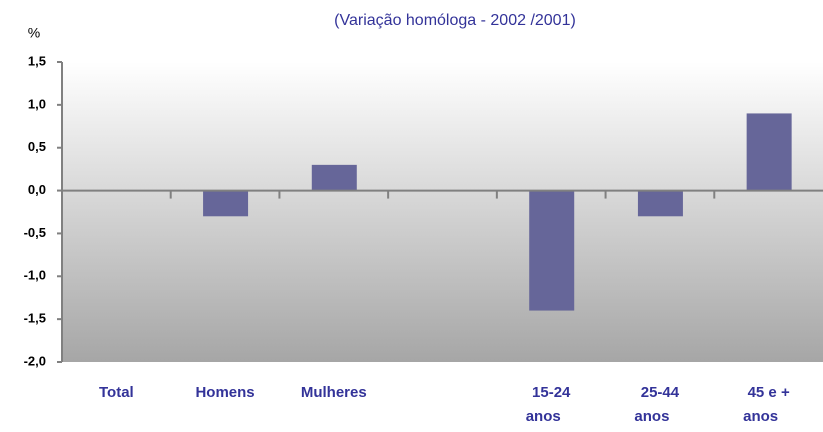 This screenshot has width=823, height=432. Describe the element at coordinates (37, 60) in the screenshot. I see `y-tick-label: 1,5` at that location.